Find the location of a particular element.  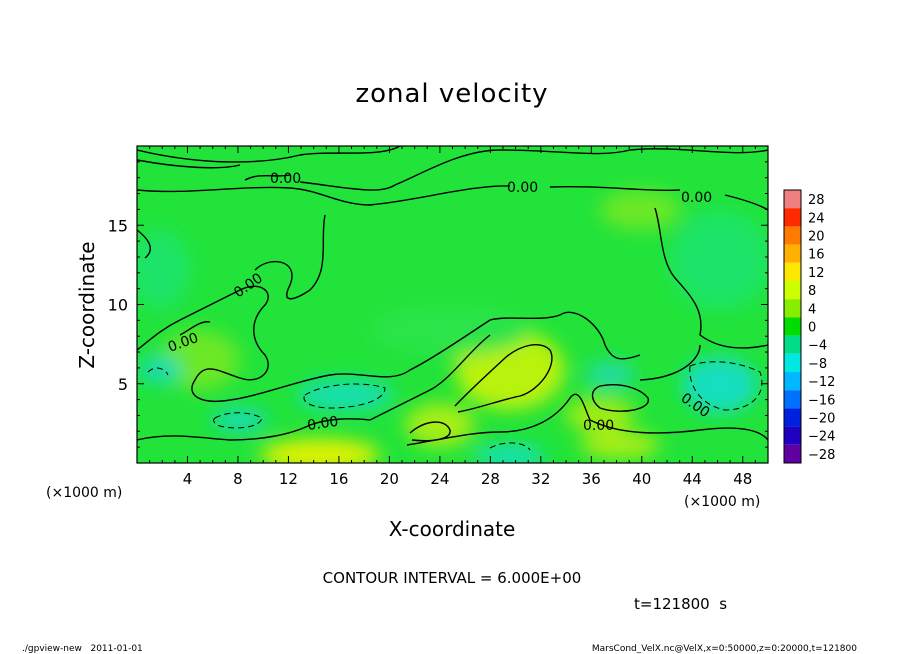

colorbar-label: 0 is located at coordinates (812, 328).